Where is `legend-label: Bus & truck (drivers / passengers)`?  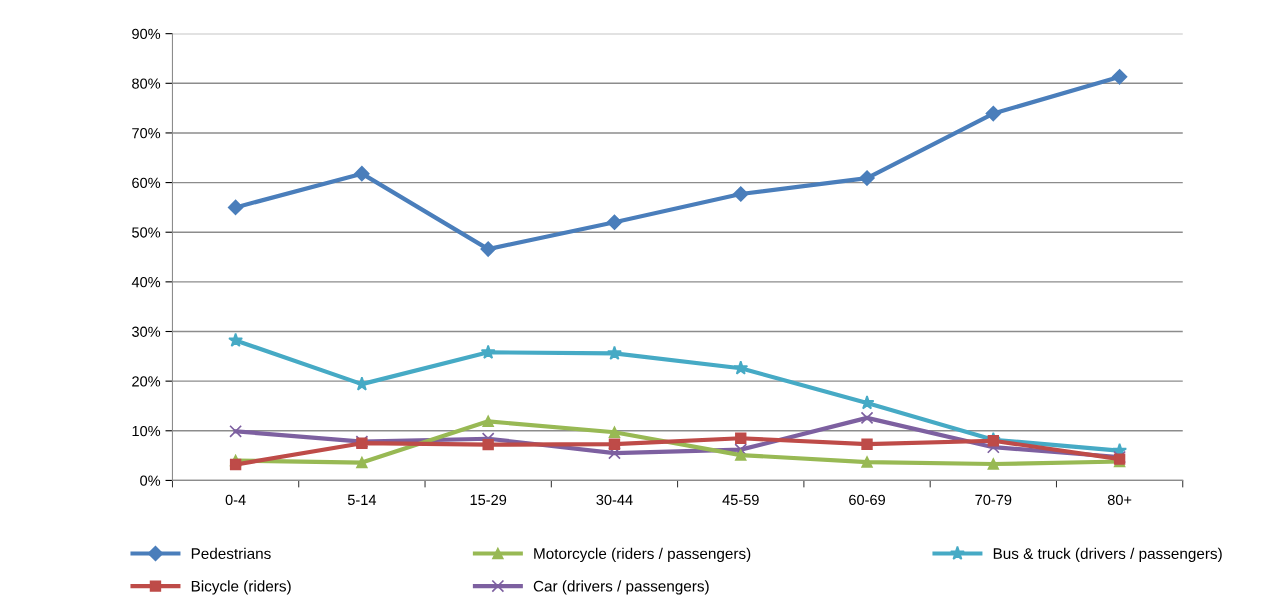
legend-label: Bus & truck (drivers / passengers) is located at coordinates (1107, 555).